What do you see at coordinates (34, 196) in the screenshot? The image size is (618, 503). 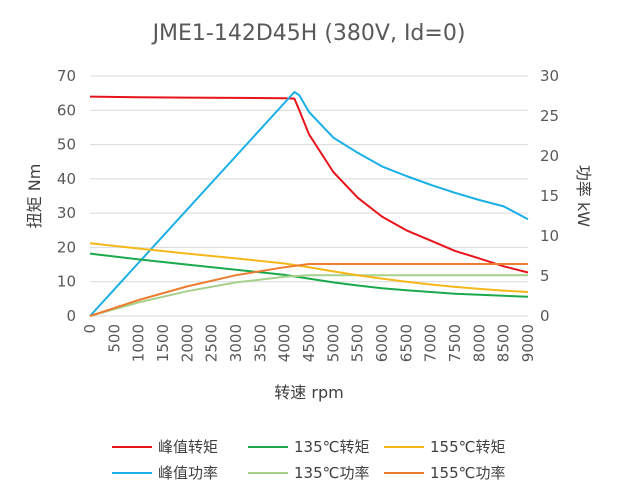 I see `y-axis-label: 扭矩 Nm` at bounding box center [34, 196].